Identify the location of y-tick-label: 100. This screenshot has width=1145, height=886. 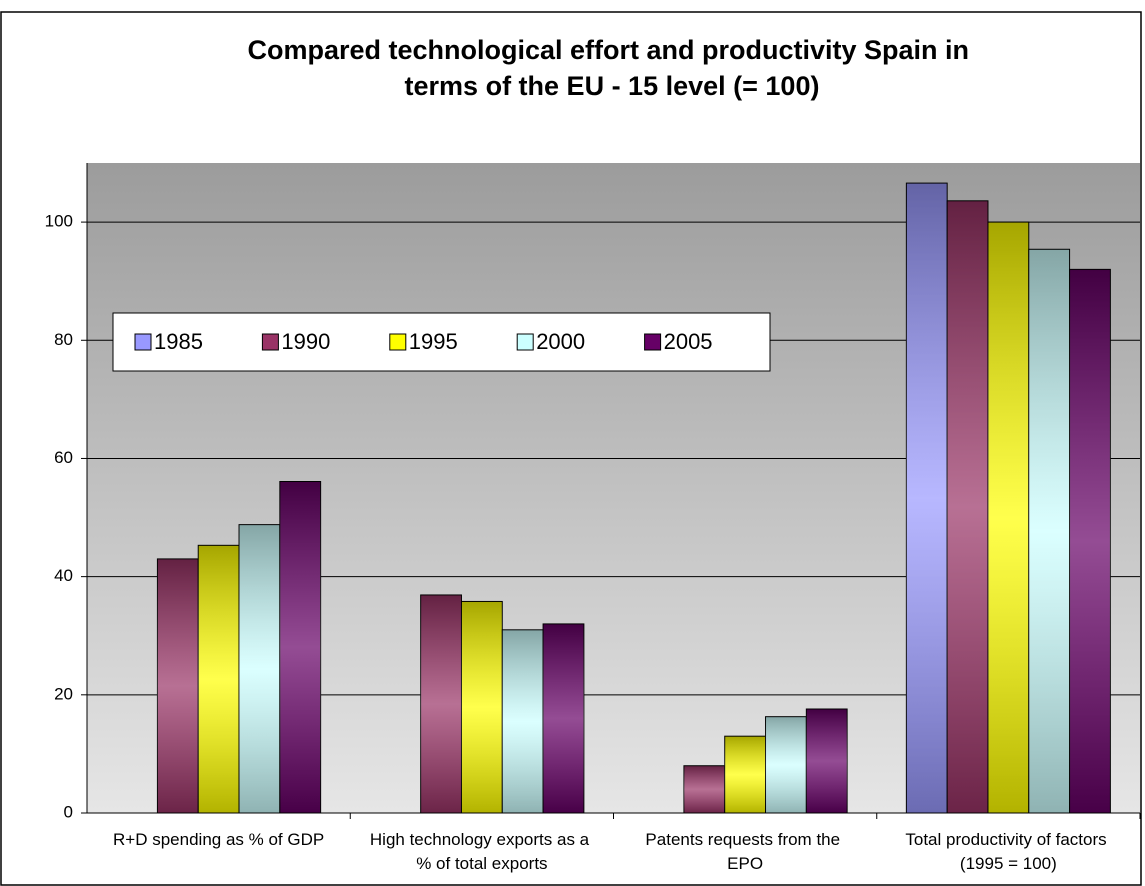
(59, 221).